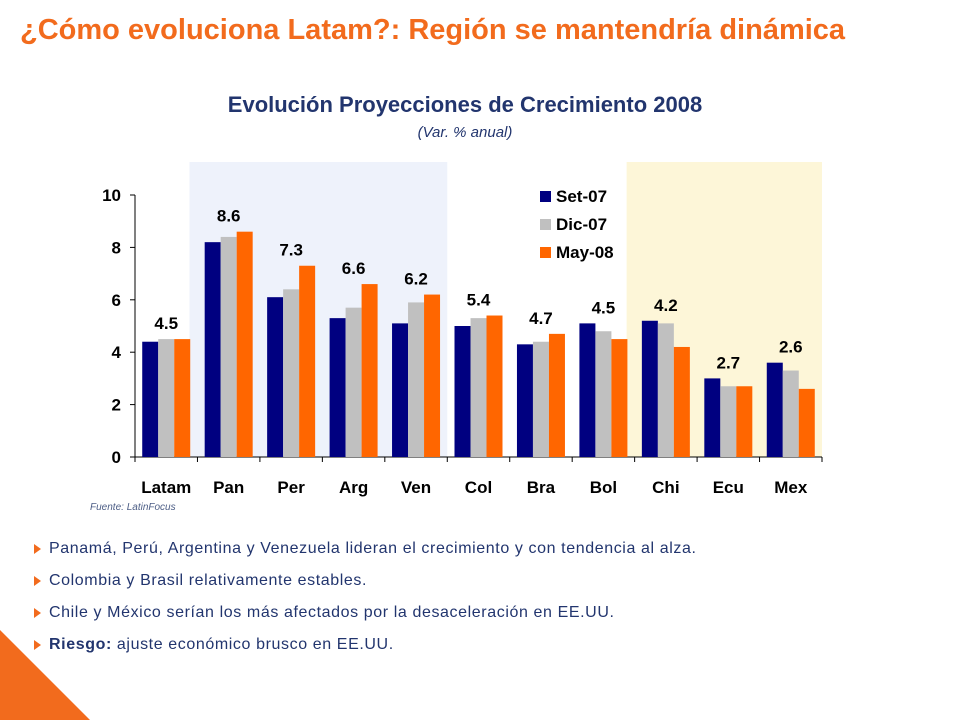 The image size is (960, 720). Describe the element at coordinates (791, 347) in the screenshot. I see `data-label: 2.6` at that location.